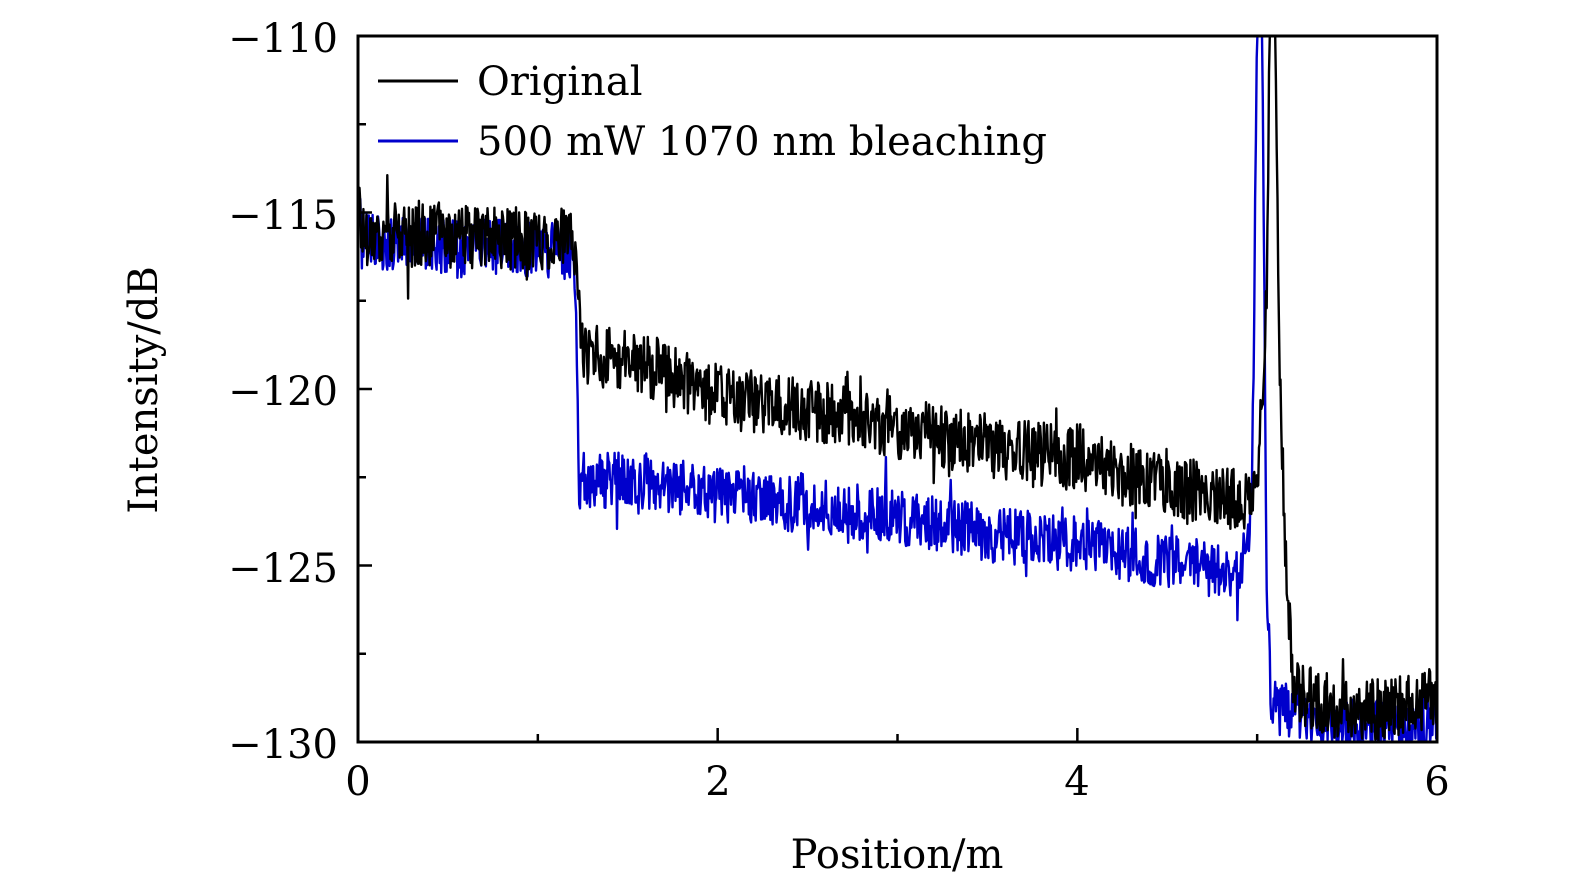  Describe the element at coordinates (283, 216) in the screenshot. I see `y-tick-label: −115` at that location.